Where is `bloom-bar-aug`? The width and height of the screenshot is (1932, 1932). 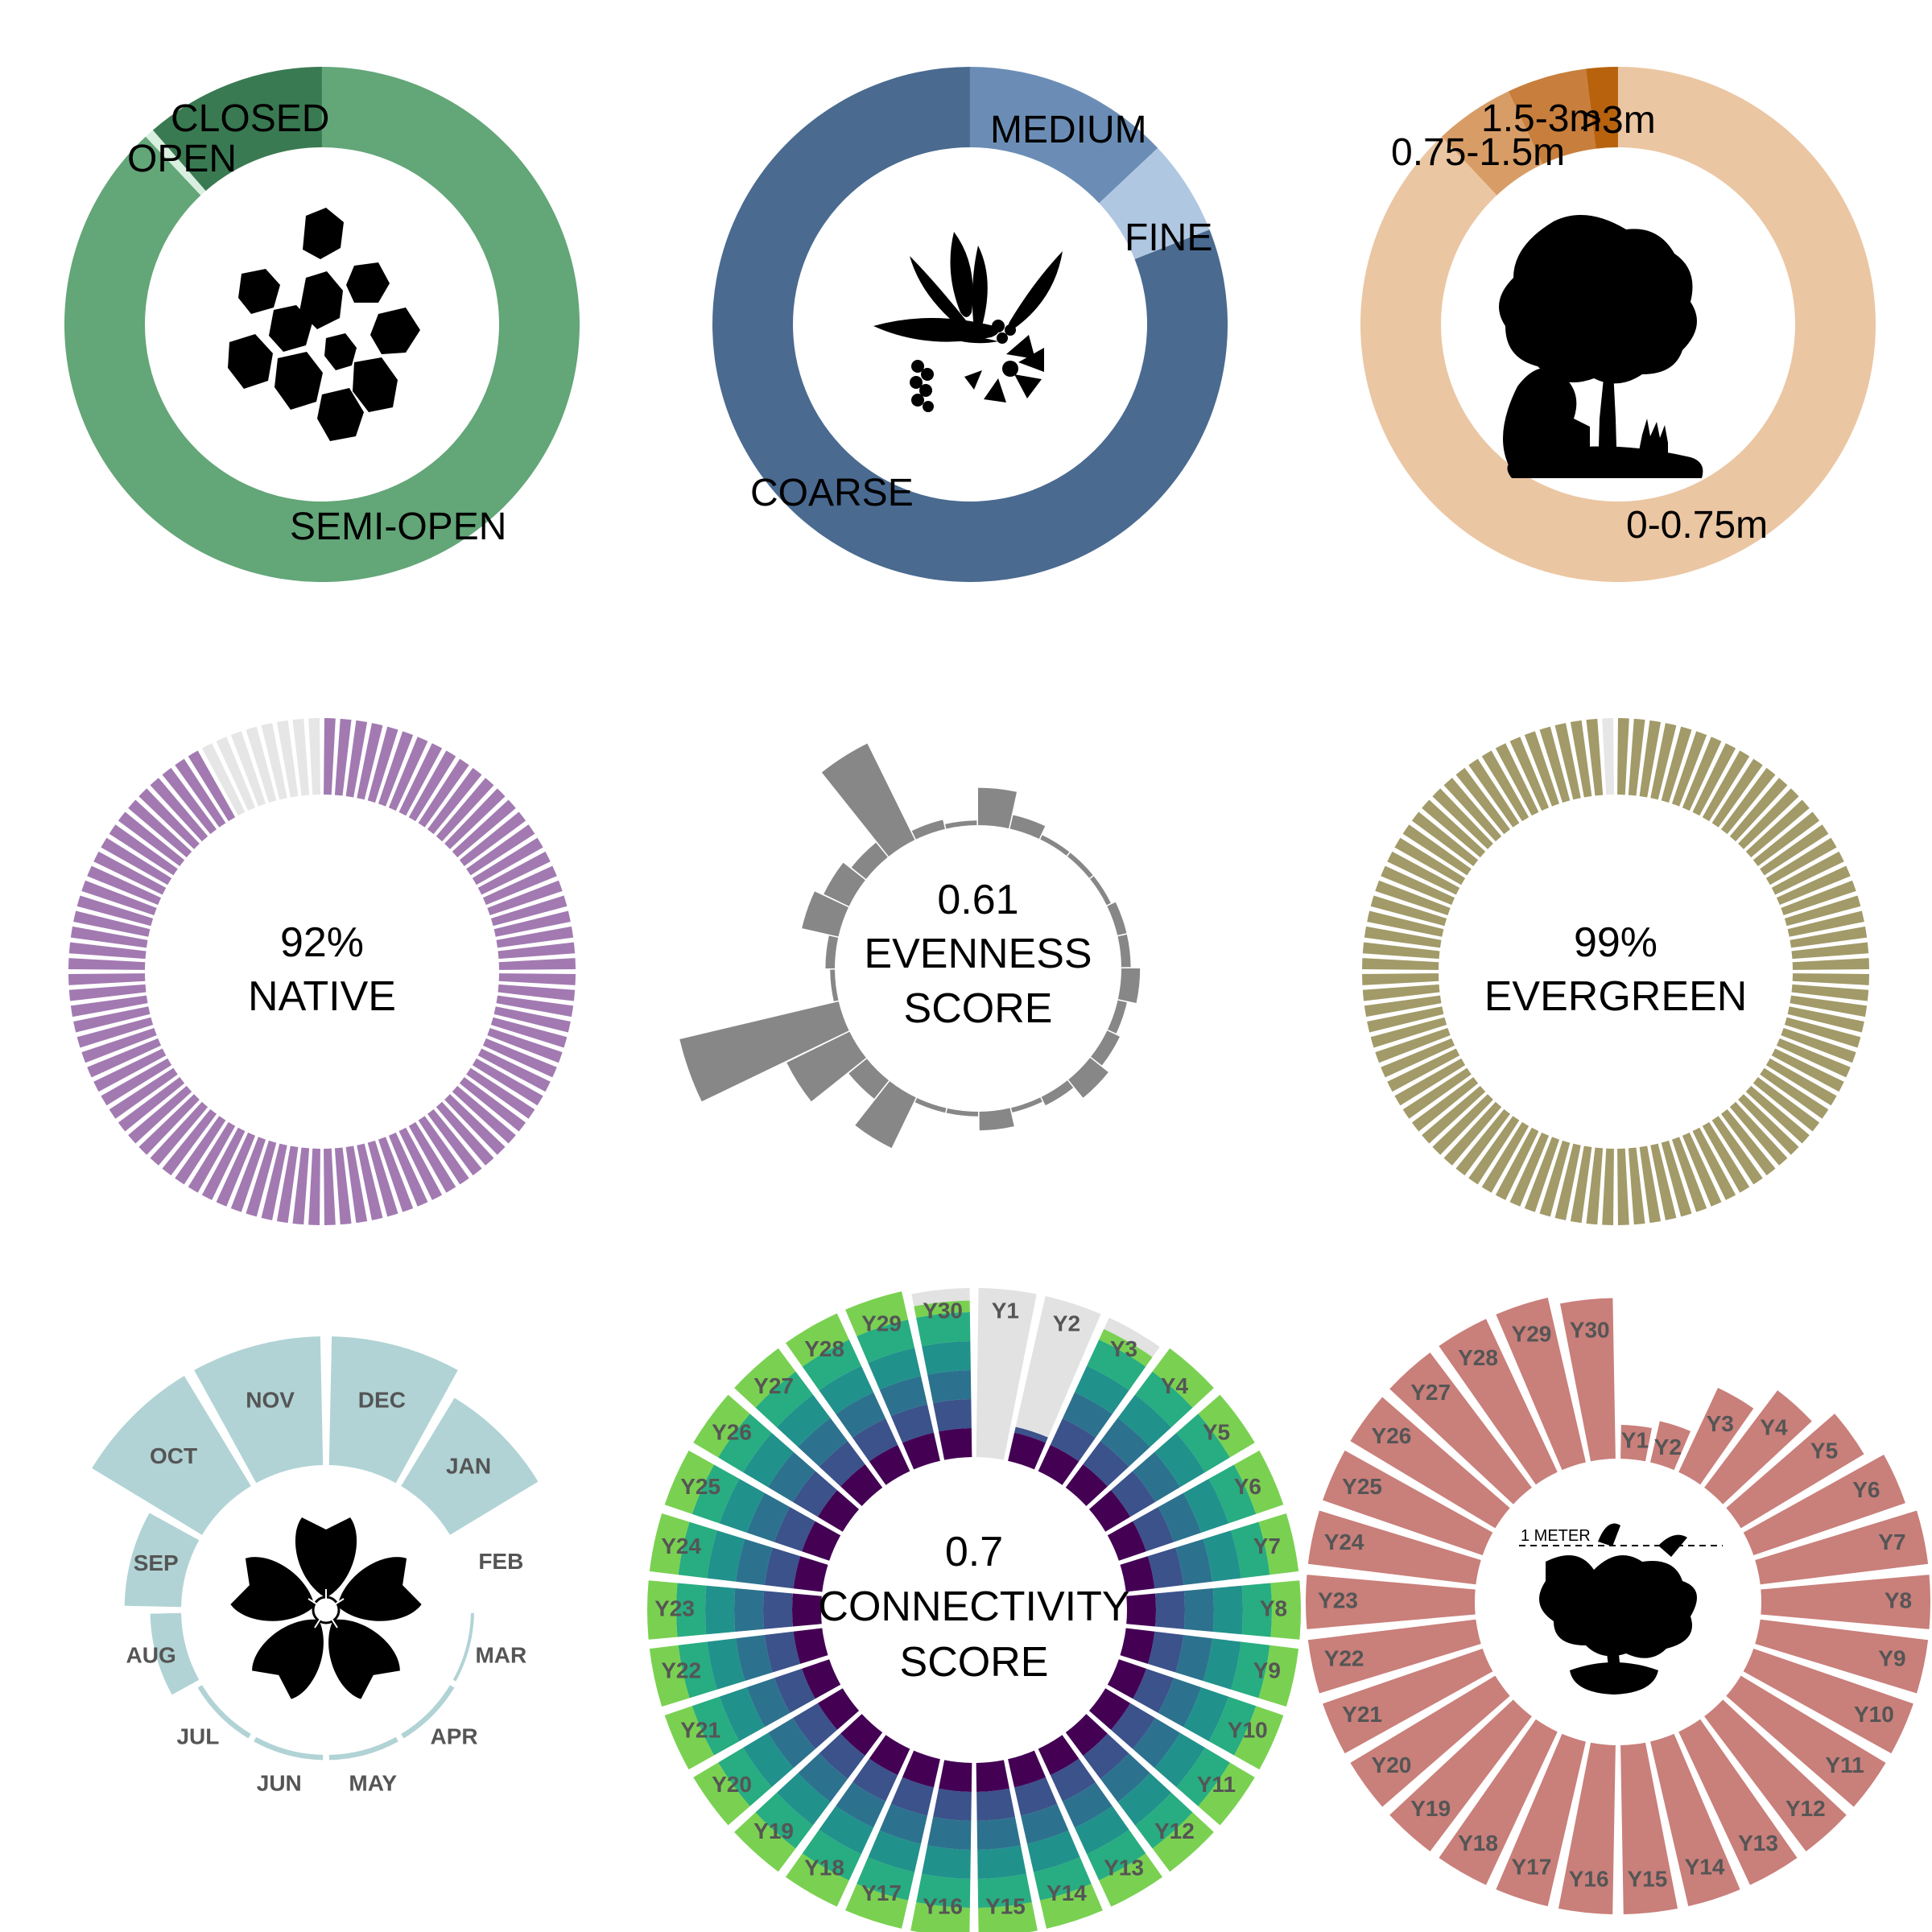 bloom-bar-aug is located at coordinates (175, 1653).